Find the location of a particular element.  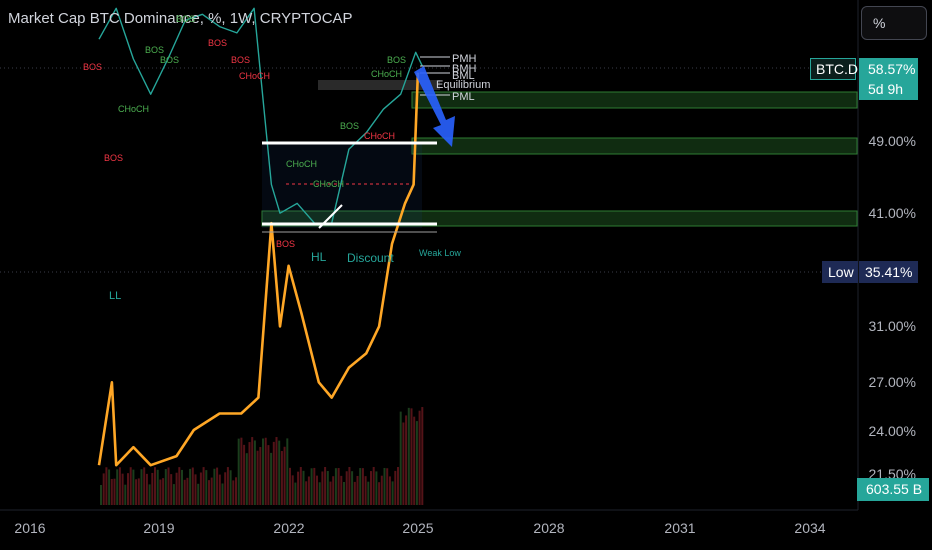

bml-label: BML is located at coordinates (463, 76).